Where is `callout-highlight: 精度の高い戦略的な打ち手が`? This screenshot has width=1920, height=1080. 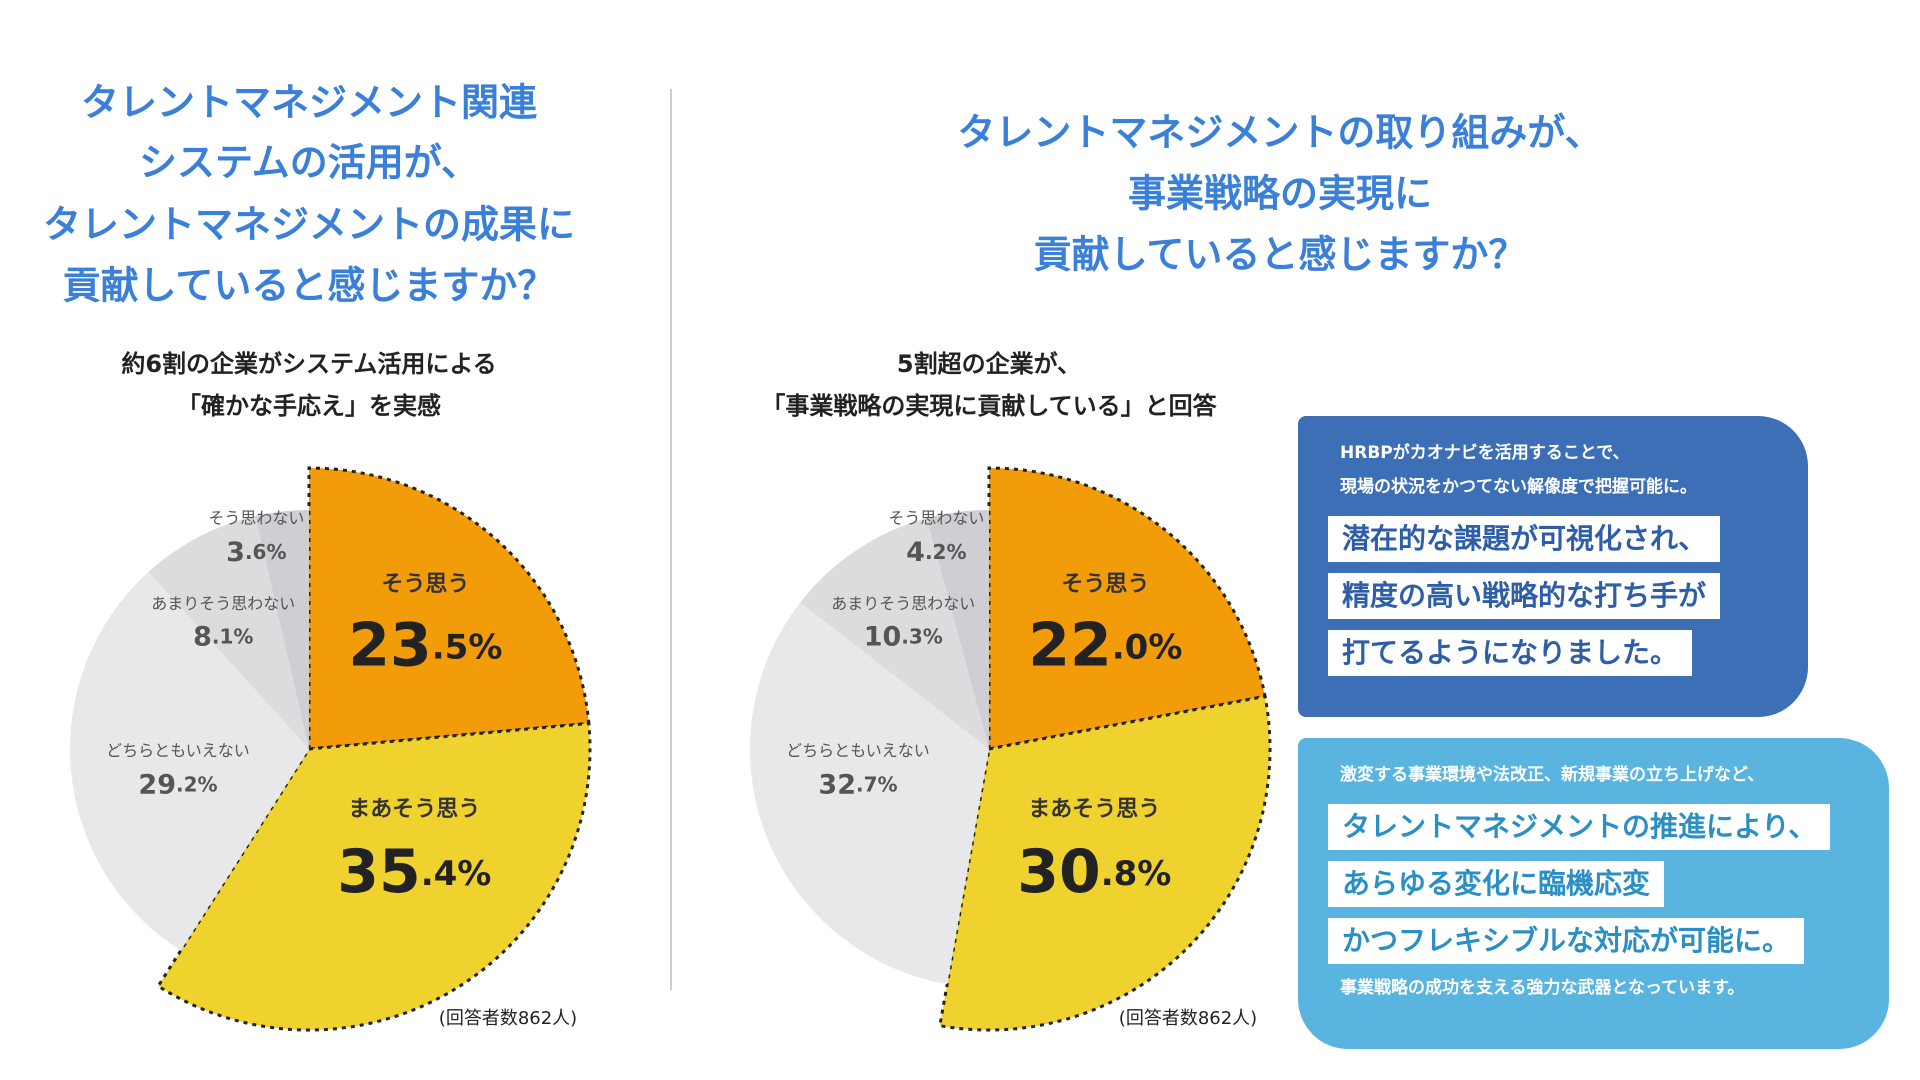 callout-highlight: 精度の高い戦略的な打ち手が is located at coordinates (1524, 596).